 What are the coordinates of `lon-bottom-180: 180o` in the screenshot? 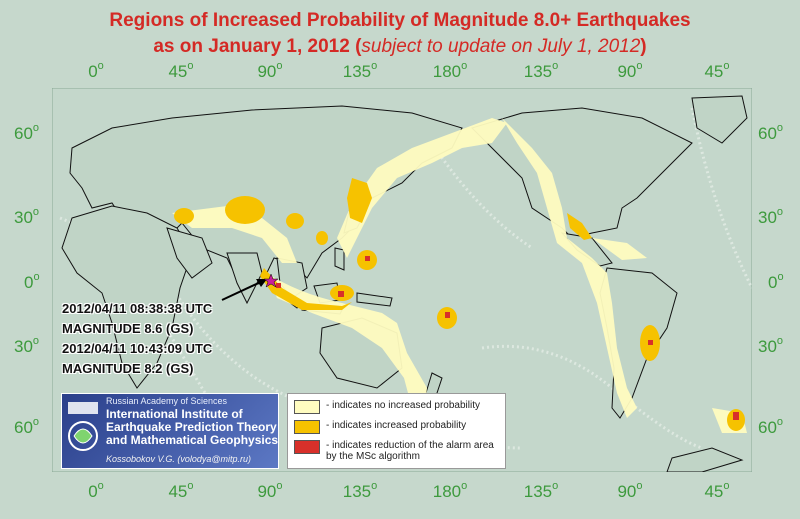 It's located at (450, 490).